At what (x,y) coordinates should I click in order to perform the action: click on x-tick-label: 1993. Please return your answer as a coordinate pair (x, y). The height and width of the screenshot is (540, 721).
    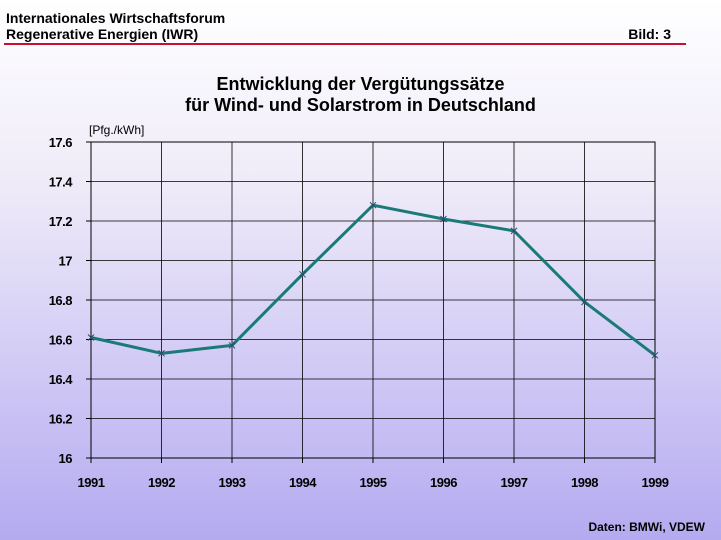
    Looking at the image, I should click on (232, 482).